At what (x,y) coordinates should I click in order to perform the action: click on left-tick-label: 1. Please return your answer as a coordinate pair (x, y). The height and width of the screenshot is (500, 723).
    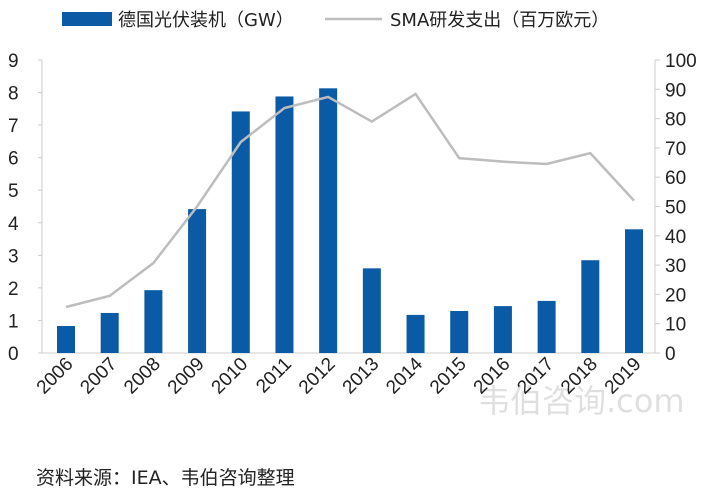
    Looking at the image, I should click on (13, 321).